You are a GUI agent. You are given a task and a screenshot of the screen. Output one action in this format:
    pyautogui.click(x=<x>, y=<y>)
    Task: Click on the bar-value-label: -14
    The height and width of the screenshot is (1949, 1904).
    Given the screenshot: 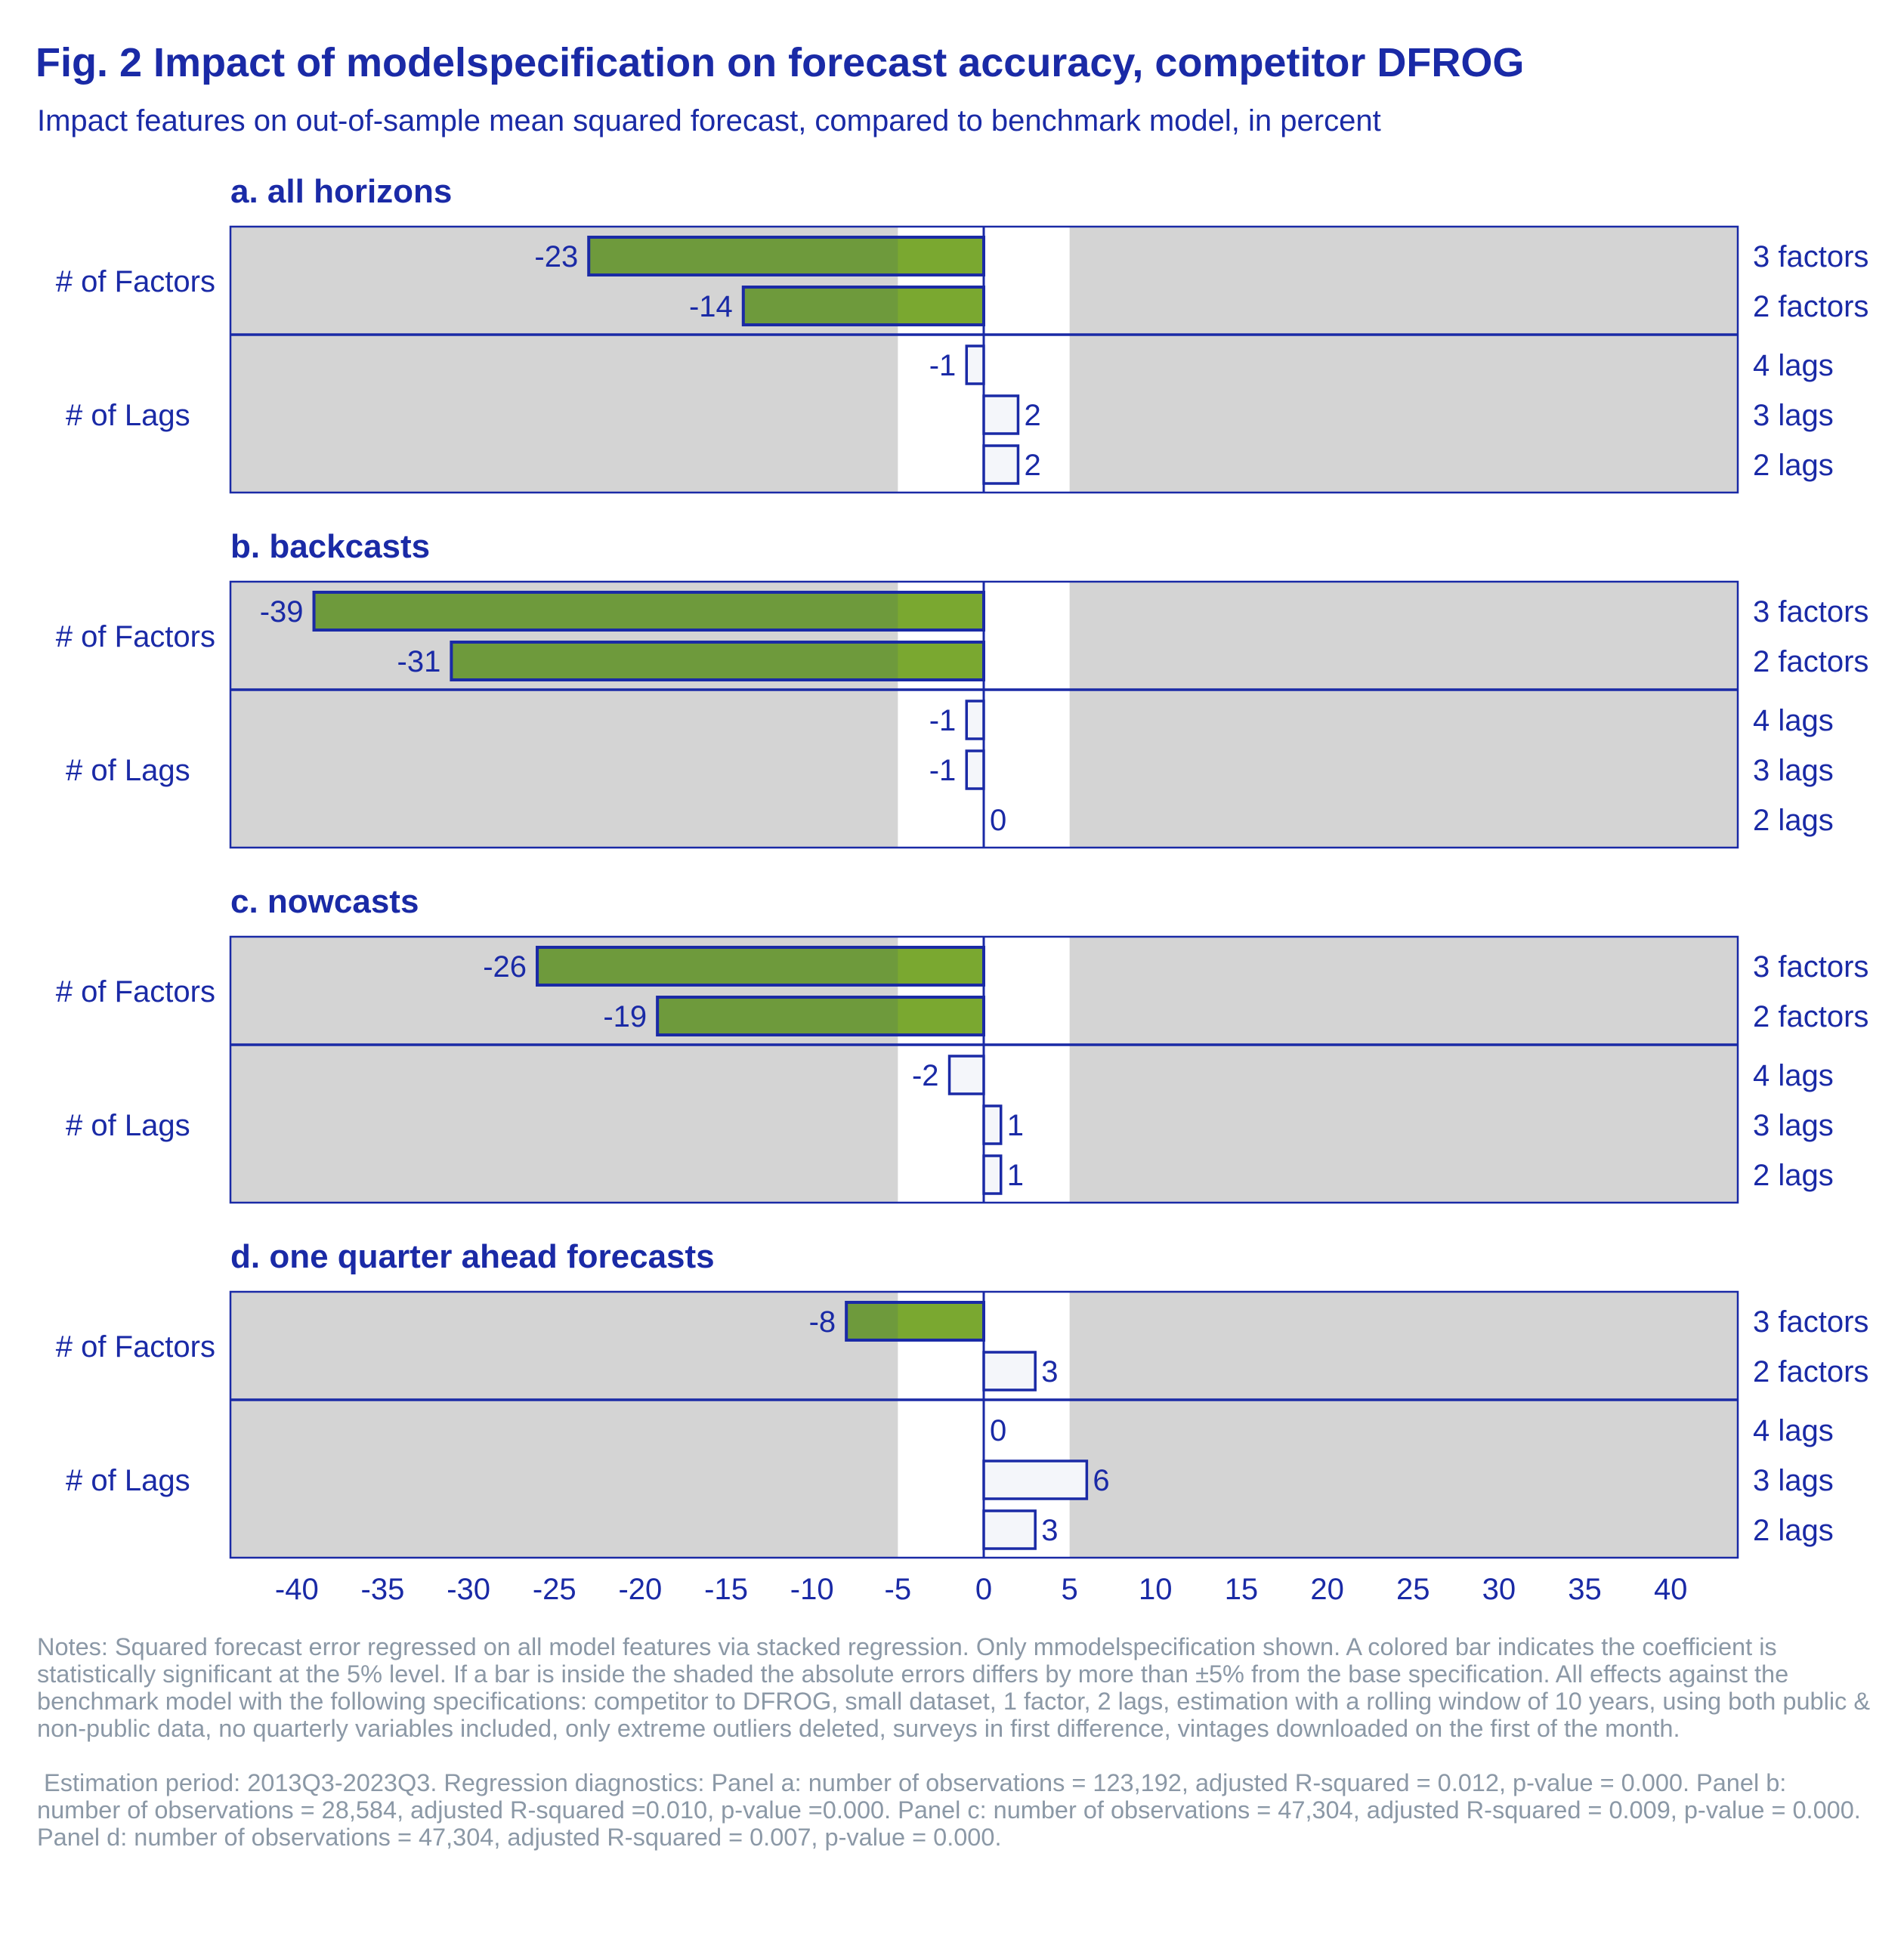 What is the action you would take?
    pyautogui.click(x=711, y=306)
    